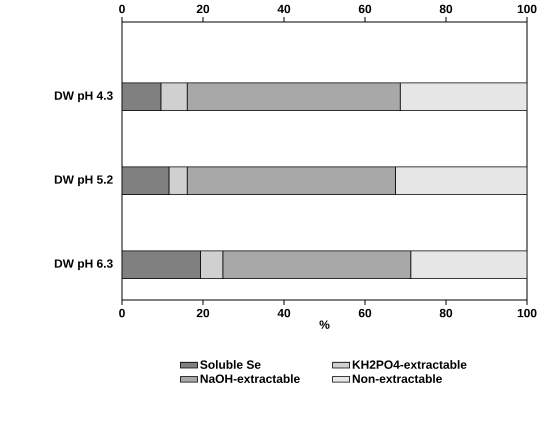 This screenshot has width=545, height=425. I want to click on x2-tick-label: 80, so click(446, 9).